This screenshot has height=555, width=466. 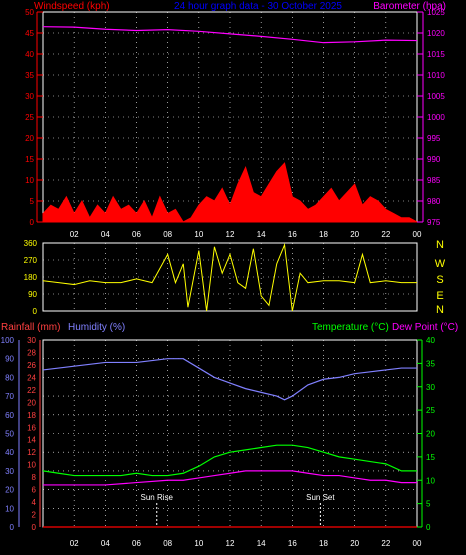 I want to click on bottom-x-tick: 18, so click(x=323, y=543).